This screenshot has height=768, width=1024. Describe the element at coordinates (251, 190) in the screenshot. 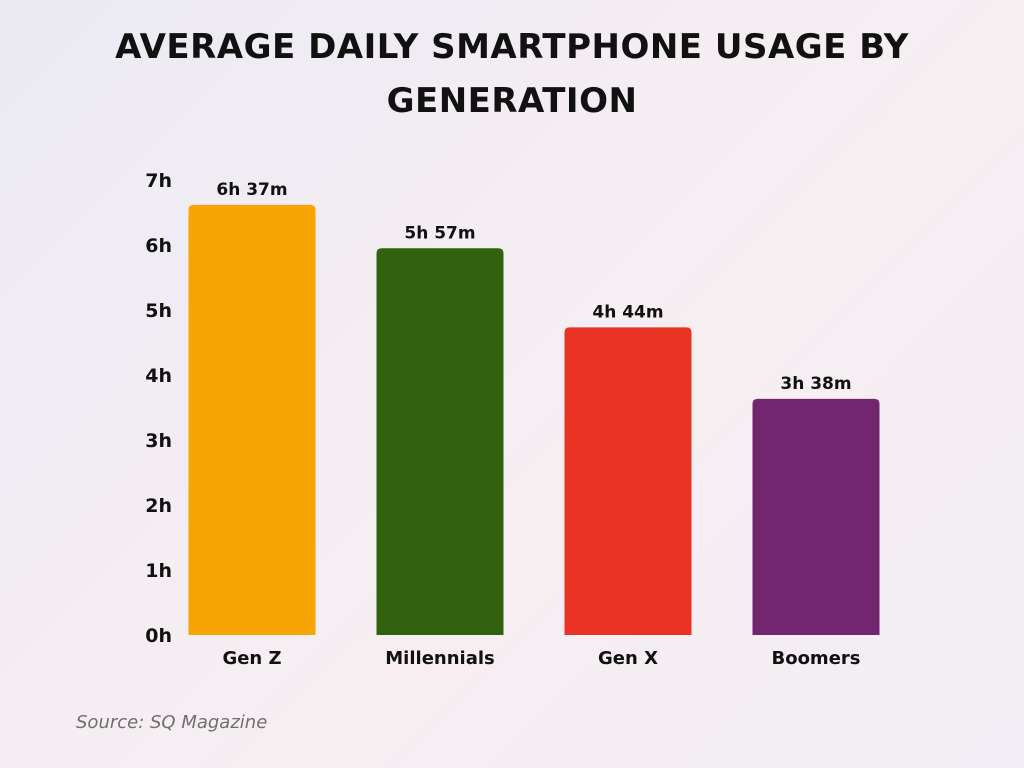

I see `bar-value-label: 6h 37m` at that location.